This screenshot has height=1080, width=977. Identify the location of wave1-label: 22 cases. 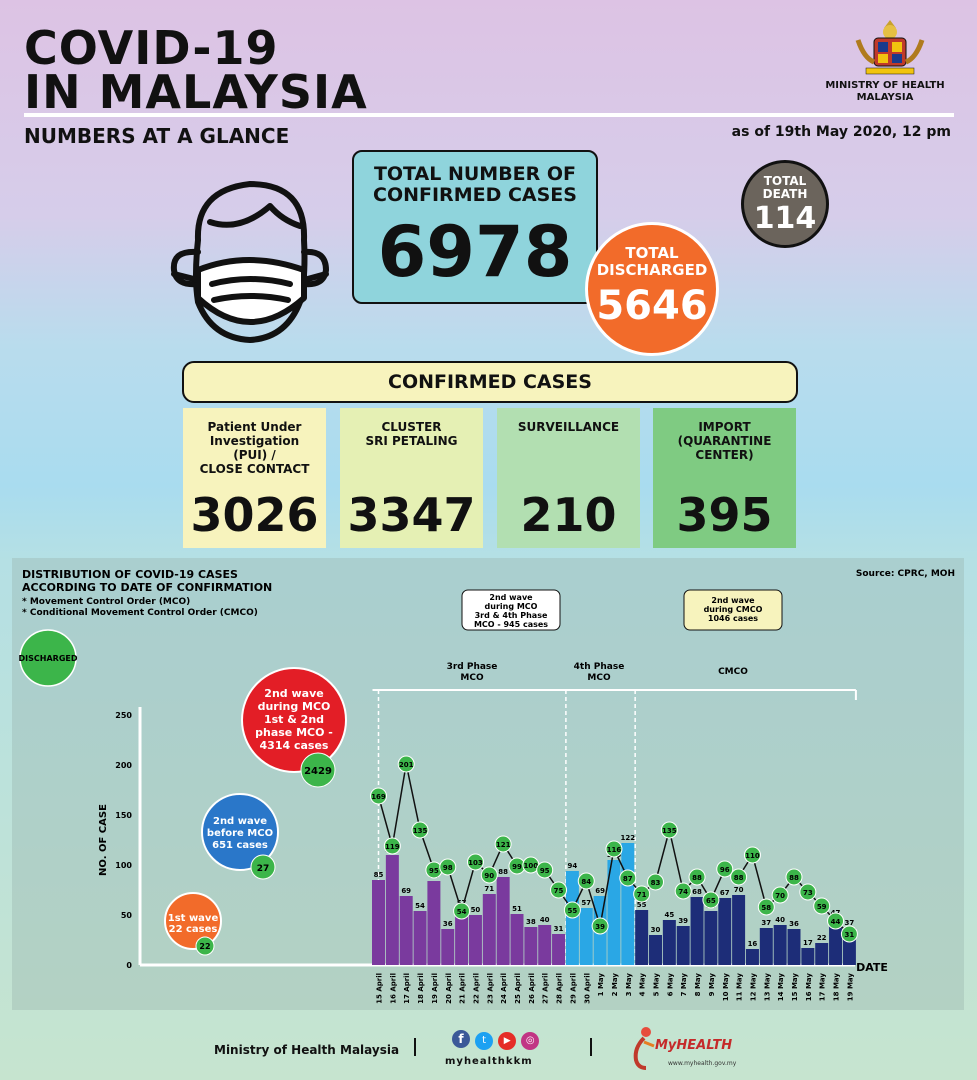
(193, 929).